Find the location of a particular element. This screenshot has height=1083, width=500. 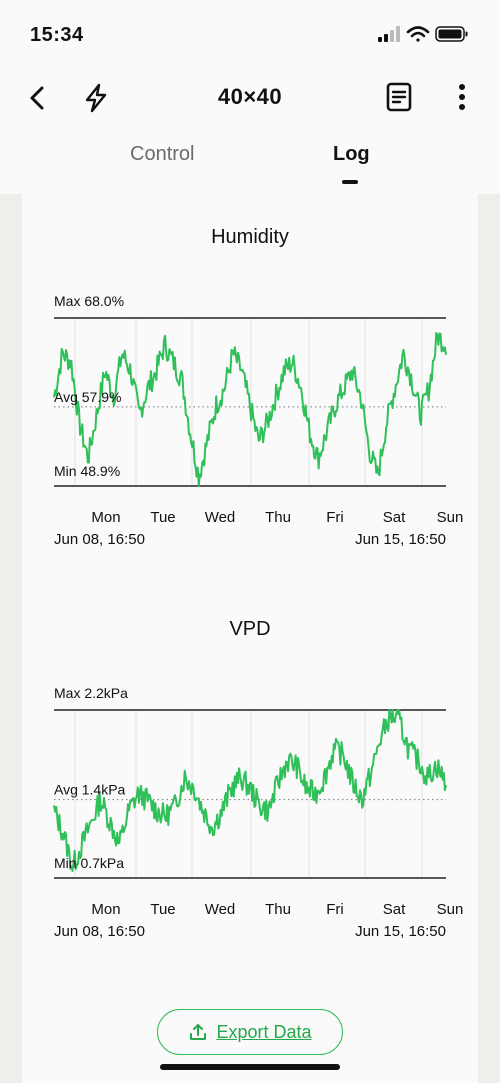

humidity-end-date: Jun 15, 16:50 is located at coordinates (400, 539).